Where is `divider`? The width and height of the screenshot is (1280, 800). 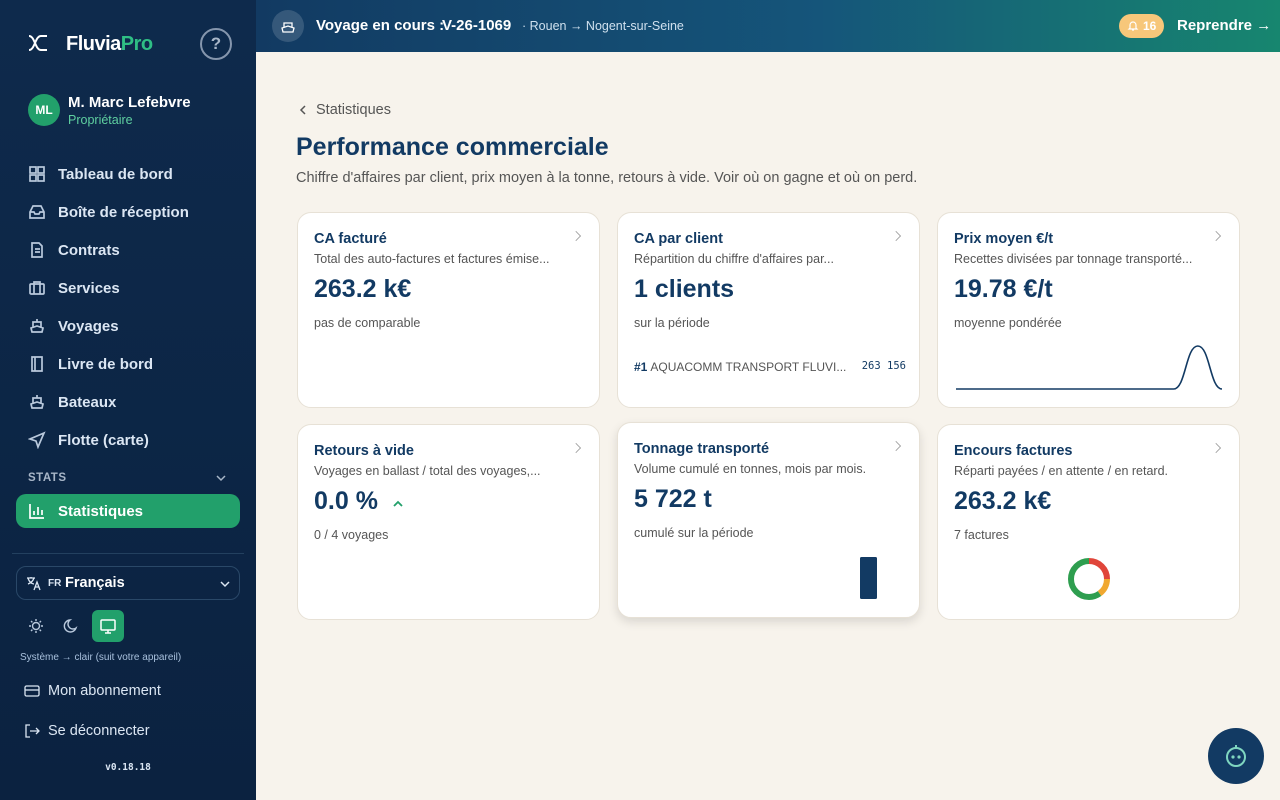
divider is located at coordinates (128, 553).